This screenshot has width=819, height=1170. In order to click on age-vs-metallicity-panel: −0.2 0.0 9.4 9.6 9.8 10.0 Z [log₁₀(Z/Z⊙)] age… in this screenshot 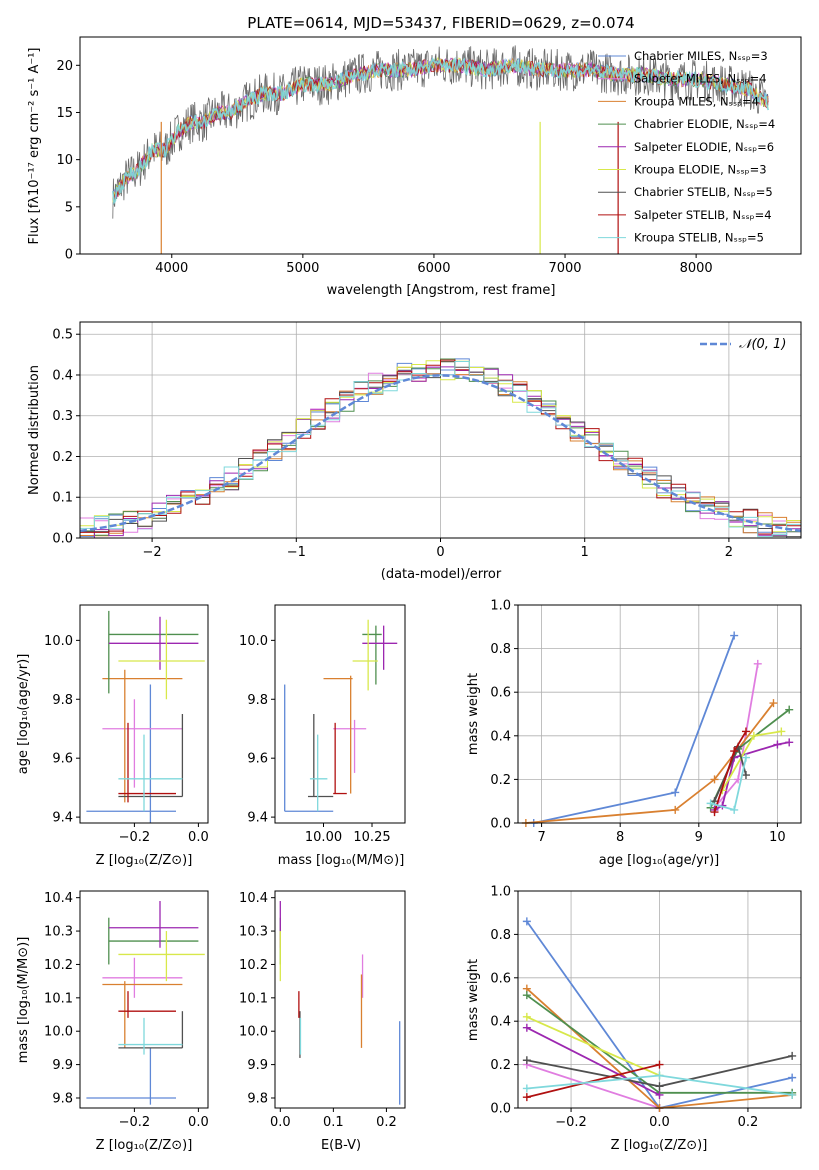, I will do `click(112, 736)`.